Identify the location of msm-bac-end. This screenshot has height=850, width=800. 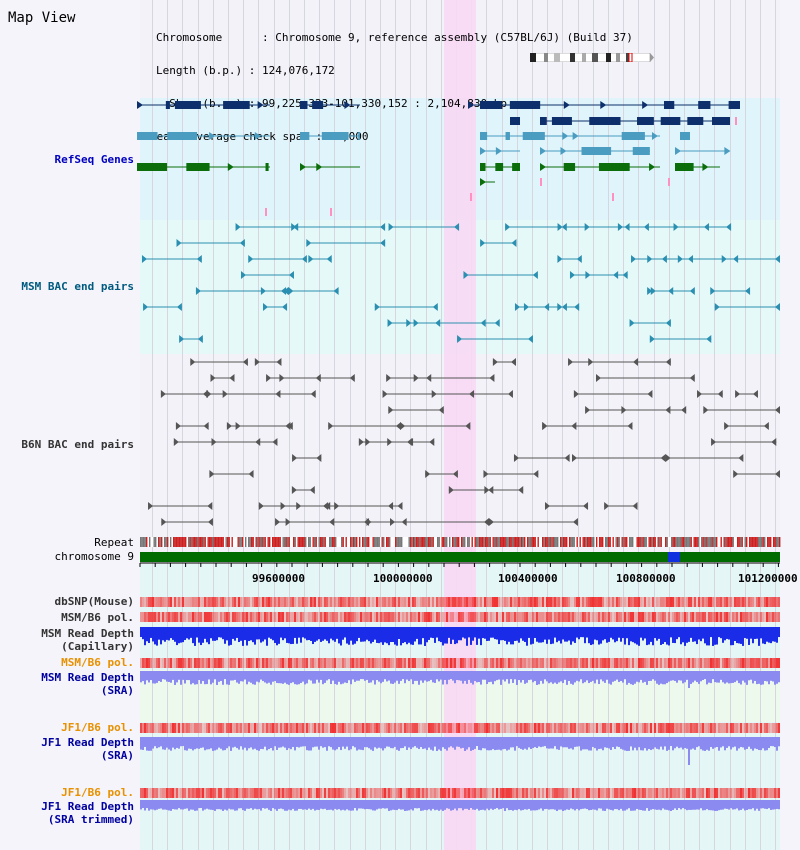
(676, 227).